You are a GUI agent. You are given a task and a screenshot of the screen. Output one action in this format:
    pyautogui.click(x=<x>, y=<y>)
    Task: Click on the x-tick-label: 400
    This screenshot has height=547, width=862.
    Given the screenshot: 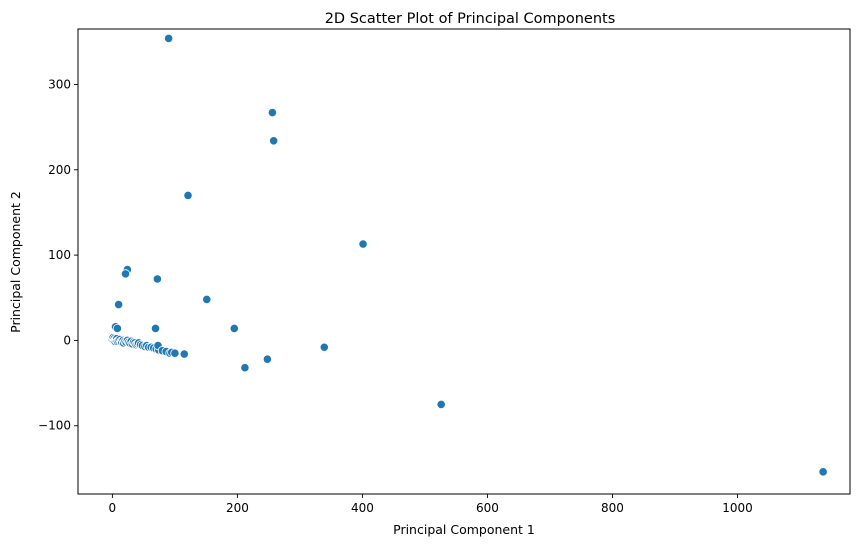 What is the action you would take?
    pyautogui.click(x=362, y=508)
    